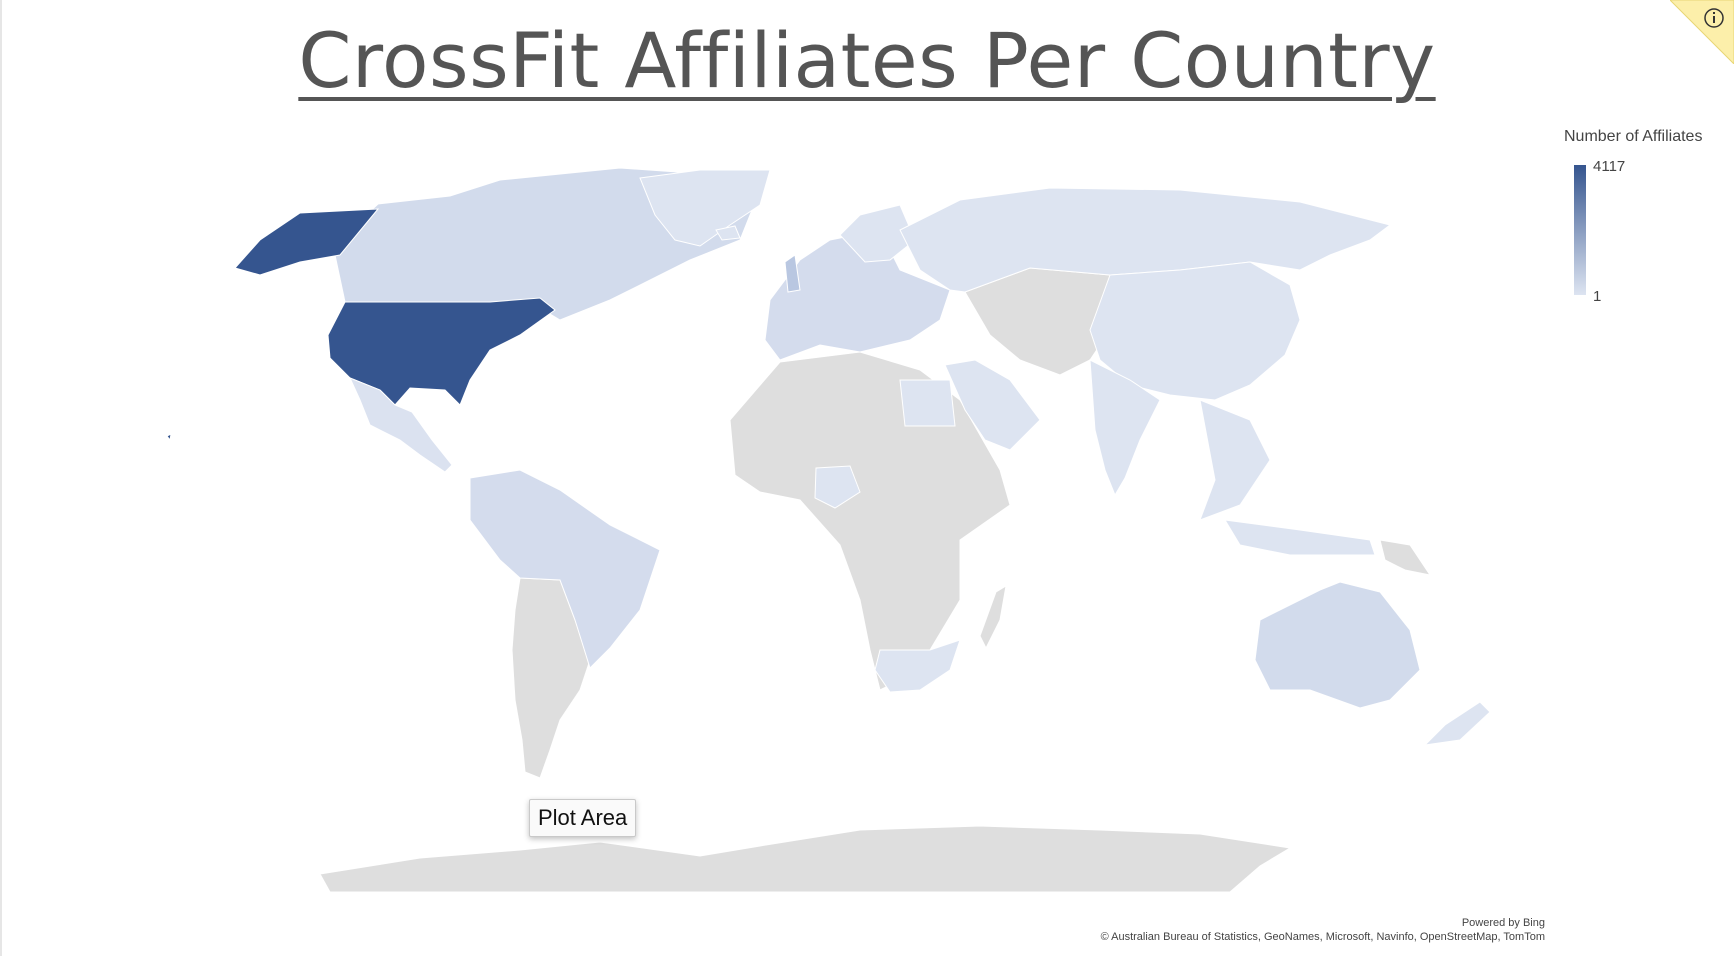 Image resolution: width=1734 pixels, height=956 pixels. I want to click on region-middle-east, so click(992, 405).